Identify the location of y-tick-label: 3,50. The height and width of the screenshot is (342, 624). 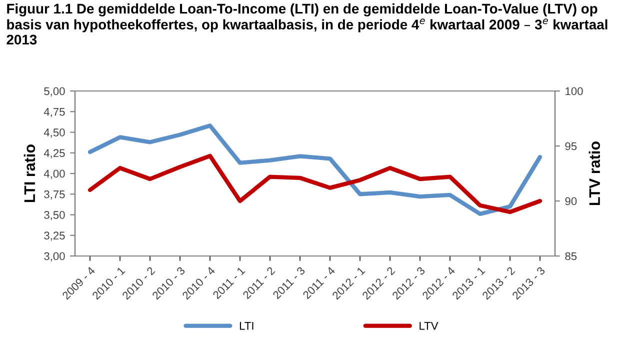
(54, 215).